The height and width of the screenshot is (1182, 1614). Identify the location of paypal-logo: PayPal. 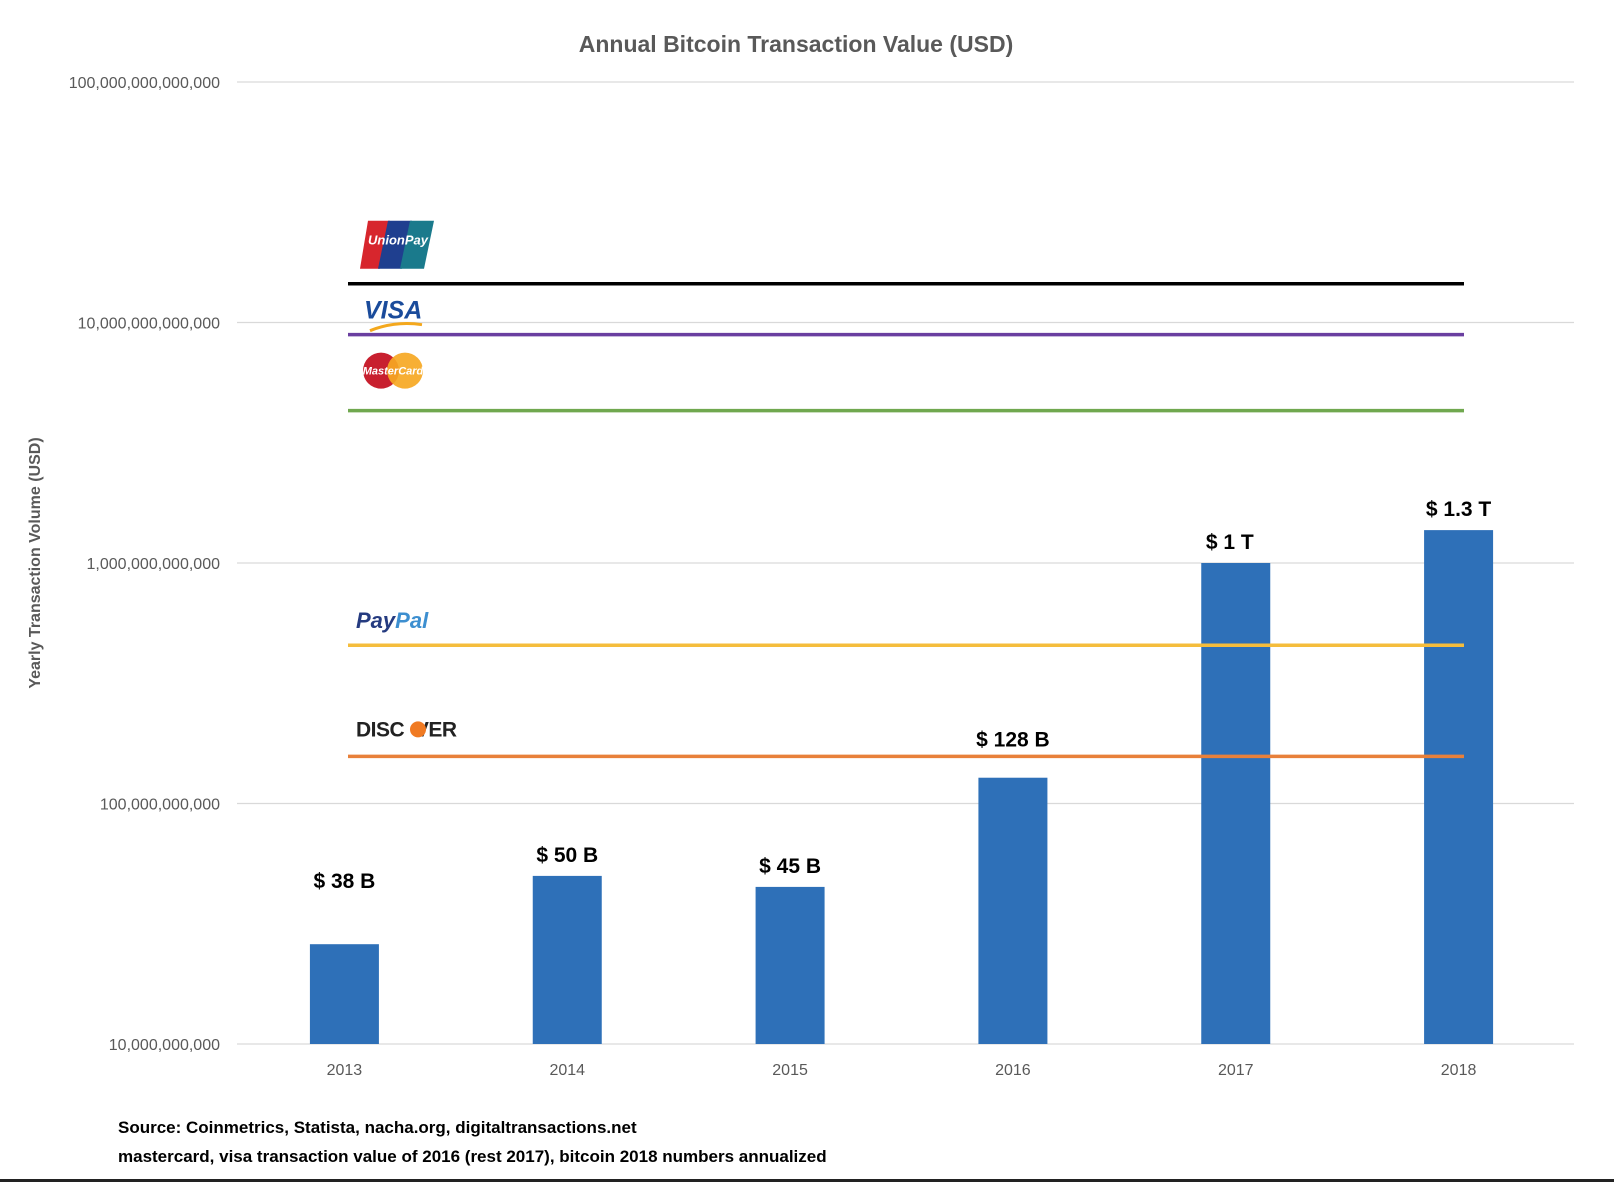
(392, 620).